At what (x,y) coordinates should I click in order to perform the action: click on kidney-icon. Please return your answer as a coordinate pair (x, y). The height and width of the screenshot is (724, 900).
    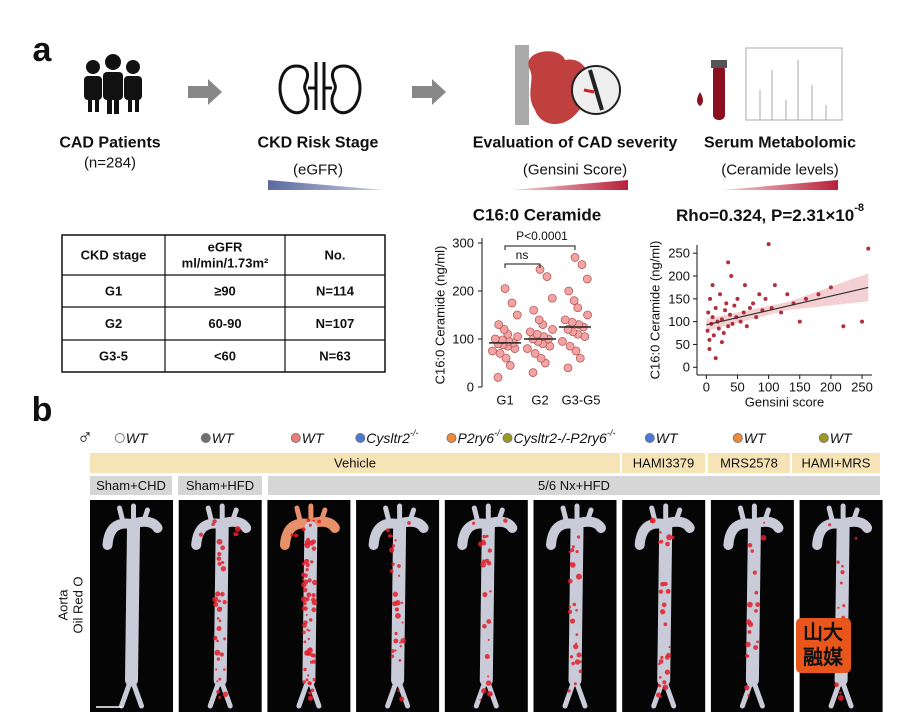
    Looking at the image, I should click on (320, 88).